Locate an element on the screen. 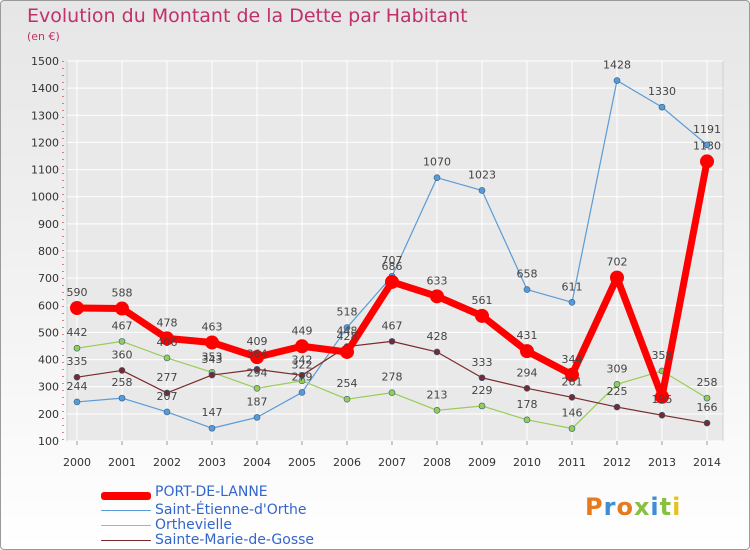 This screenshot has width=750, height=550. data-label: 442 is located at coordinates (77, 332).